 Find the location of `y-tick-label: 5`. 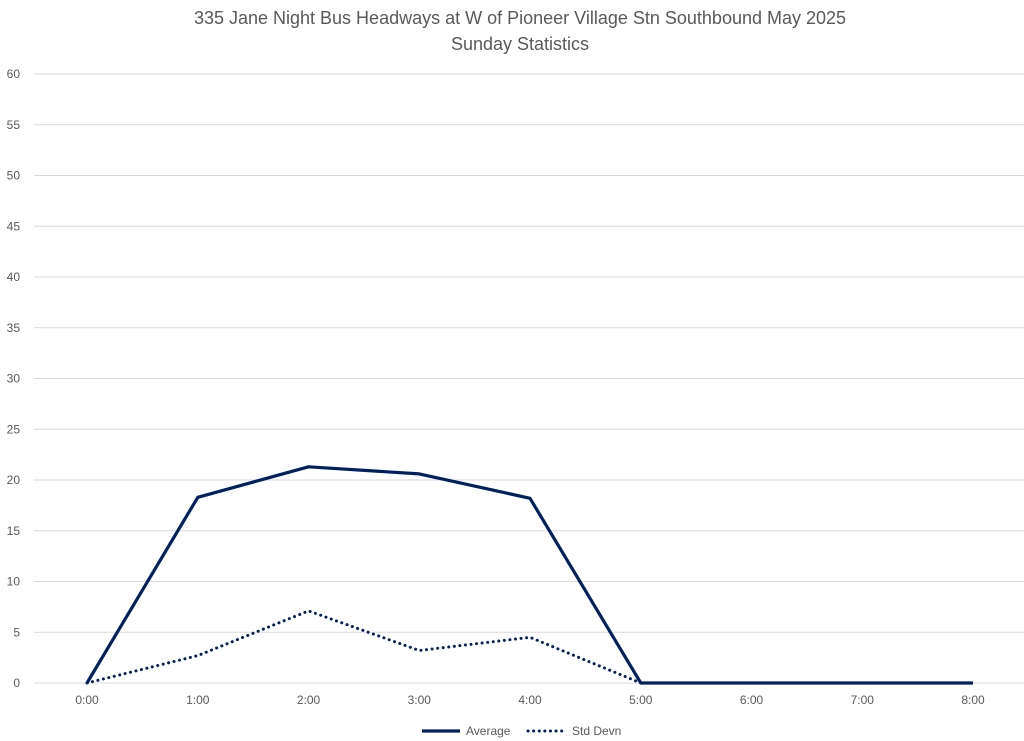

y-tick-label: 5 is located at coordinates (16, 632).